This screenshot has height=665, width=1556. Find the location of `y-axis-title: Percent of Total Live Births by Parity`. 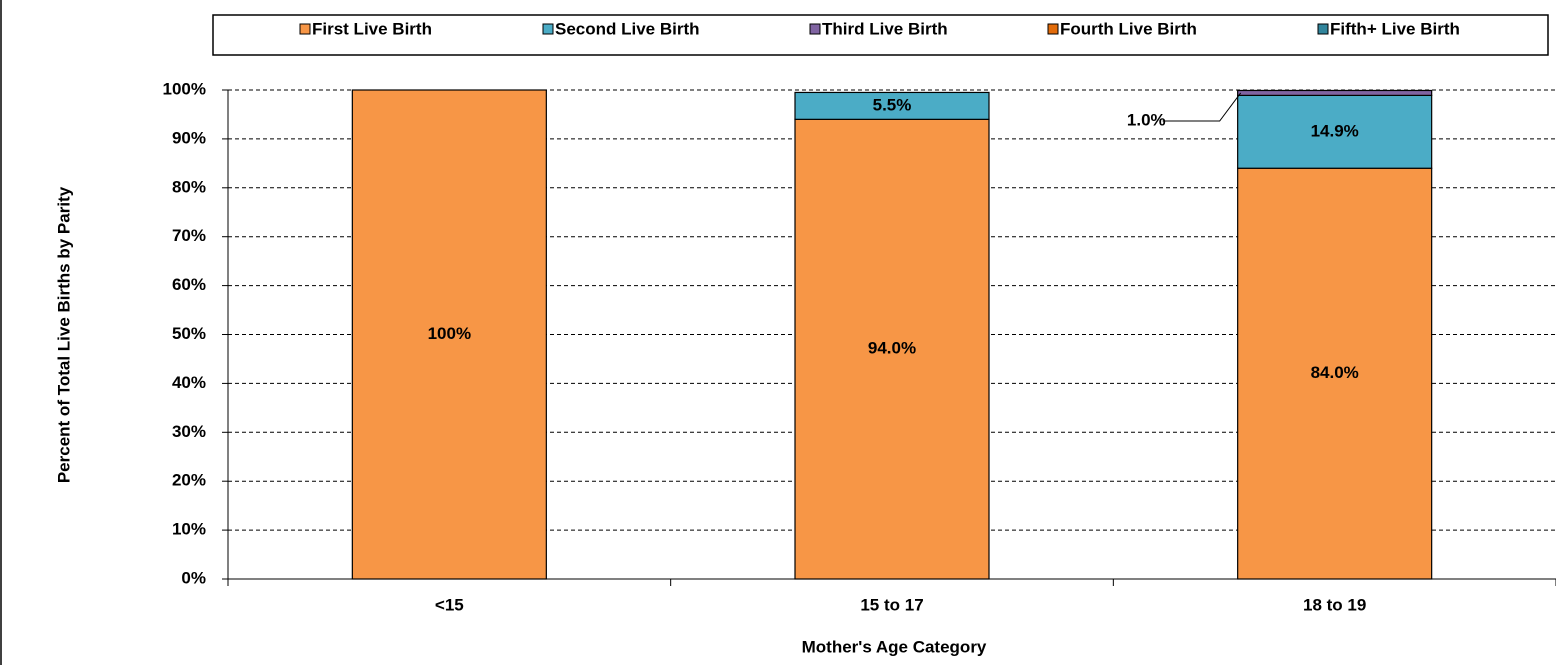

y-axis-title: Percent of Total Live Births by Parity is located at coordinates (63, 334).